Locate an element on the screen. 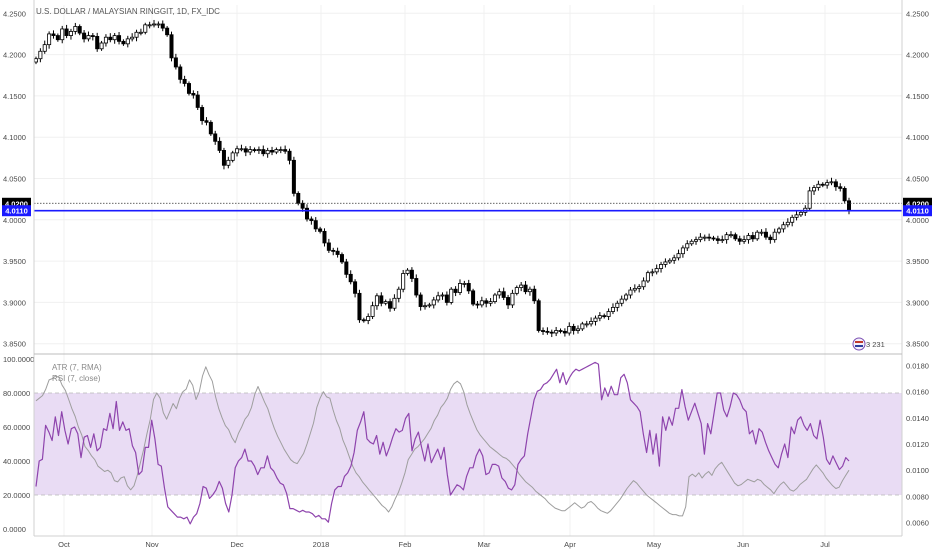  price-tick-label: 4.0000 is located at coordinates (14, 220).